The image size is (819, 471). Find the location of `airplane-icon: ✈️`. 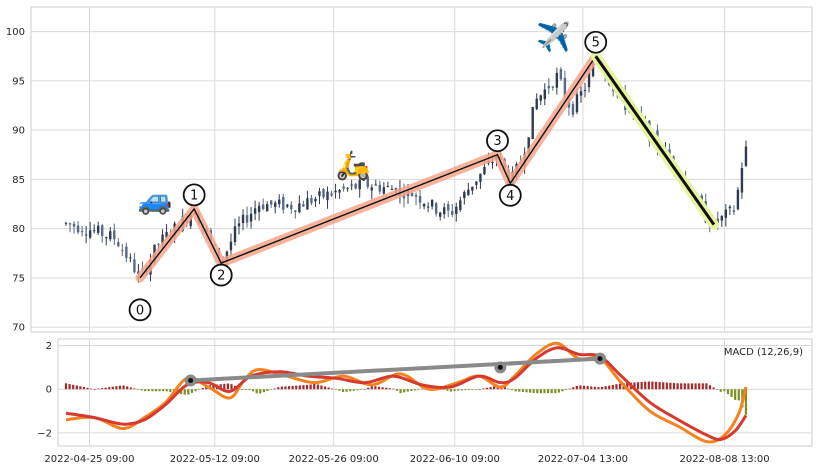

airplane-icon: ✈️ is located at coordinates (553, 36).